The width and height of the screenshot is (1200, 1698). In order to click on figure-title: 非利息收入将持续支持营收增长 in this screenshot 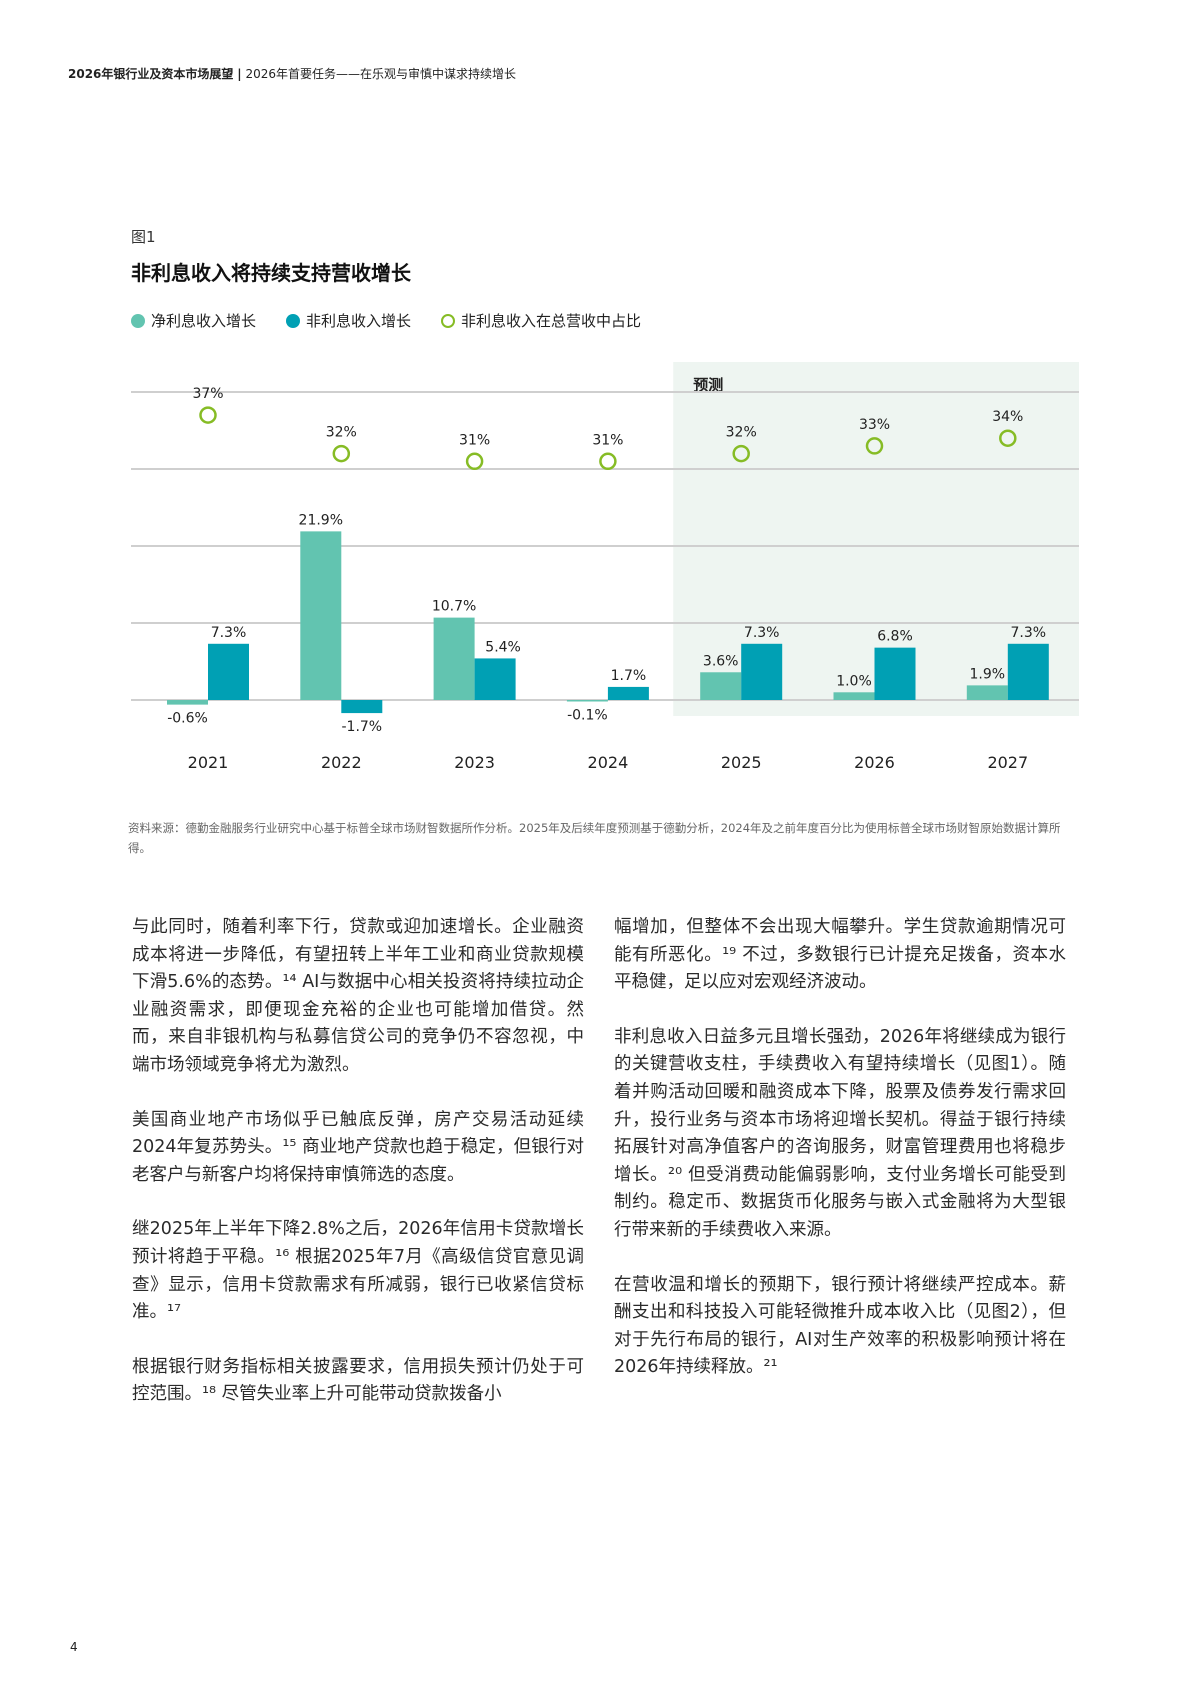, I will do `click(271, 273)`.